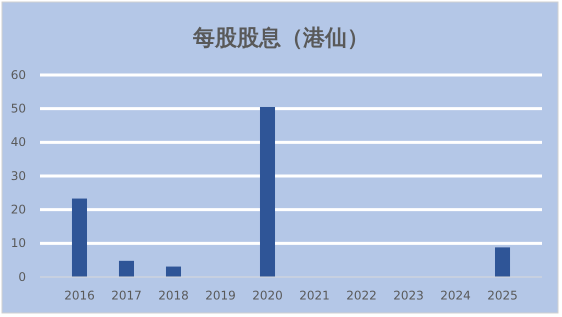 The height and width of the screenshot is (317, 562). Describe the element at coordinates (455, 295) in the screenshot. I see `x-tick-label: 2024` at that location.